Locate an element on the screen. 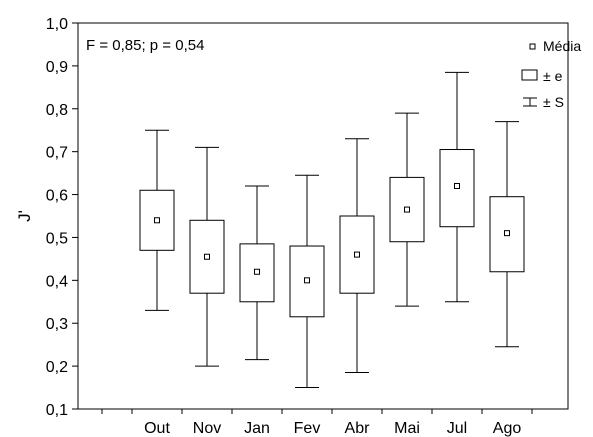 This screenshot has height=437, width=593. legend-box-label: ± e is located at coordinates (553, 76).